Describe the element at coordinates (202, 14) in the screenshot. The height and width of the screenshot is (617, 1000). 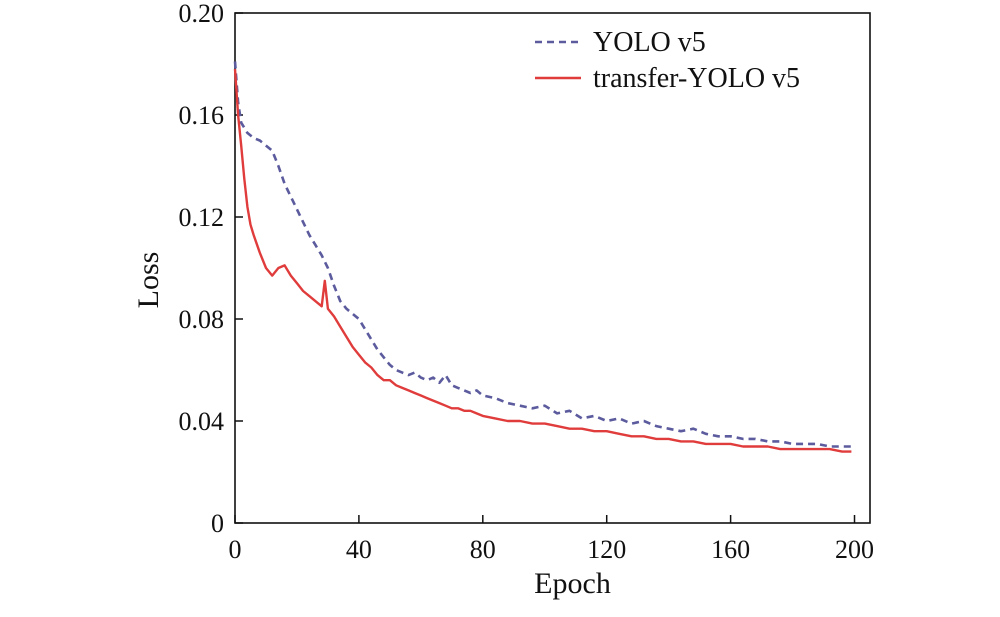
I see `y-tick-label: 0.20` at that location.